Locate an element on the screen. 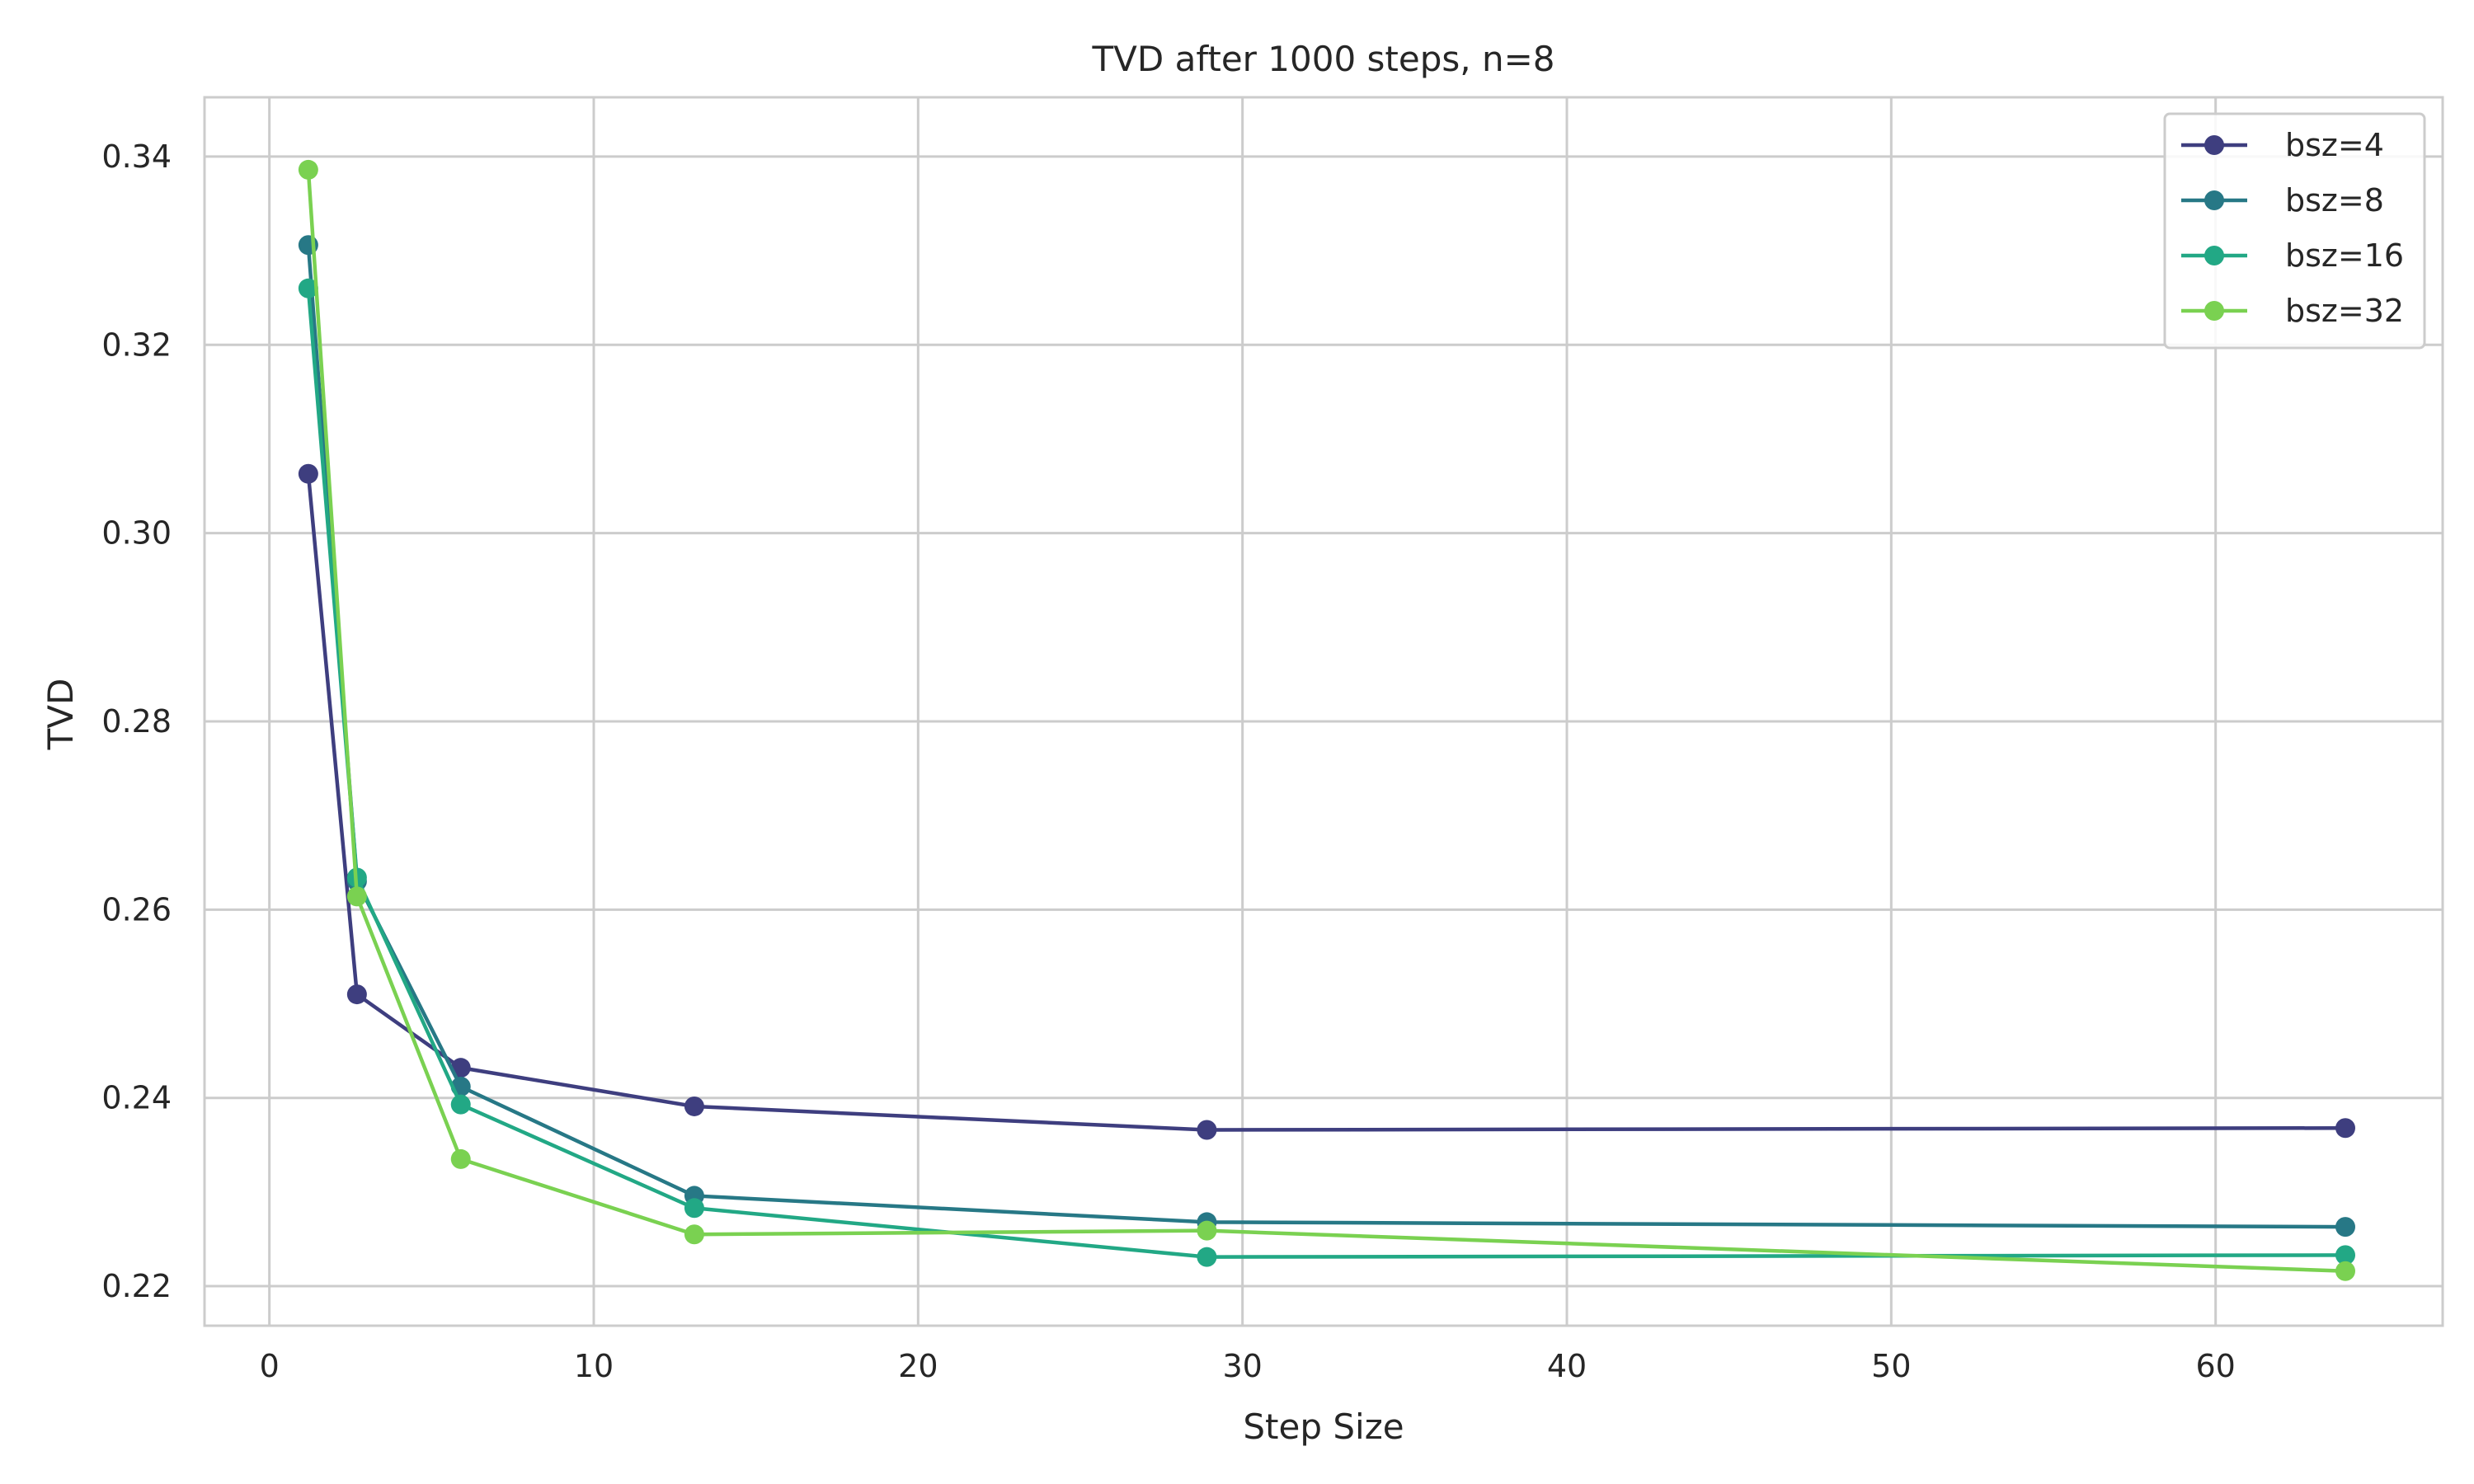  x-tick-label: 30 is located at coordinates (1242, 1366).